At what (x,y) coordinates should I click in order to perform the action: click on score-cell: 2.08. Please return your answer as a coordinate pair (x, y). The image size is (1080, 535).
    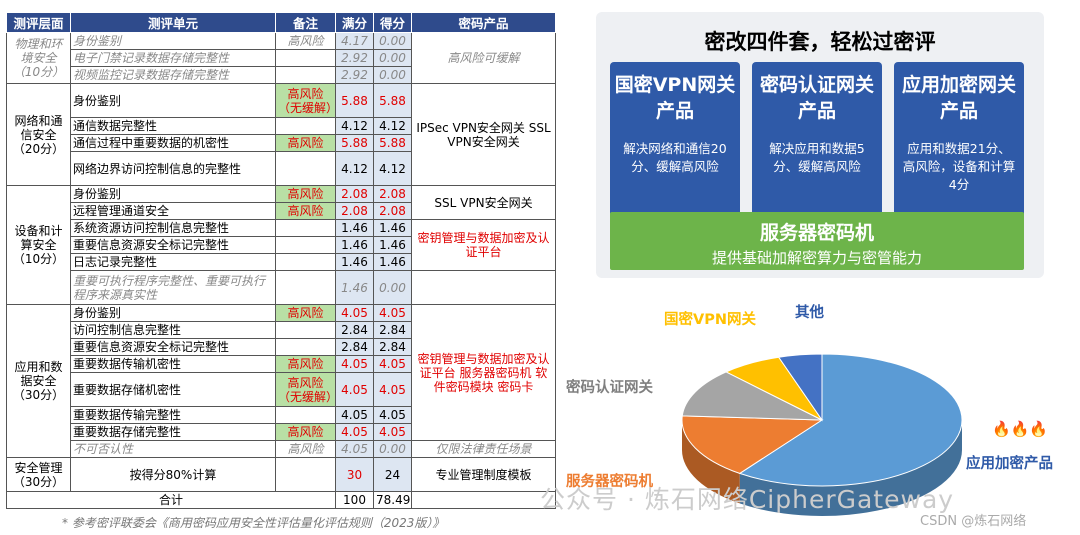
    Looking at the image, I should click on (392, 211).